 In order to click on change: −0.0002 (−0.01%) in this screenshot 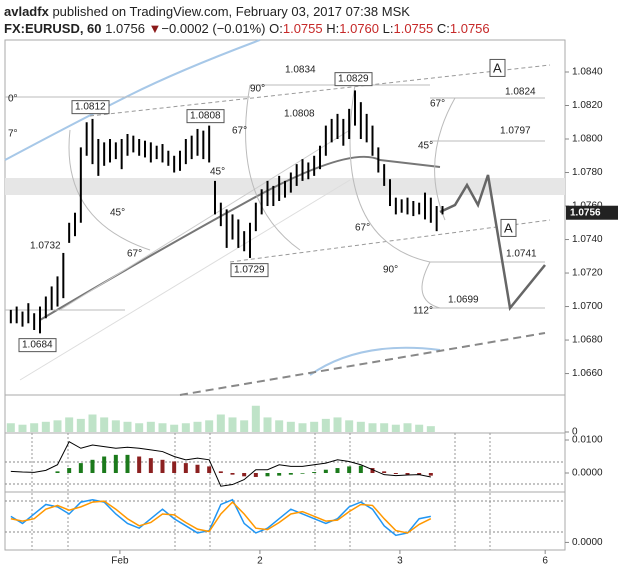, I will do `click(213, 28)`.